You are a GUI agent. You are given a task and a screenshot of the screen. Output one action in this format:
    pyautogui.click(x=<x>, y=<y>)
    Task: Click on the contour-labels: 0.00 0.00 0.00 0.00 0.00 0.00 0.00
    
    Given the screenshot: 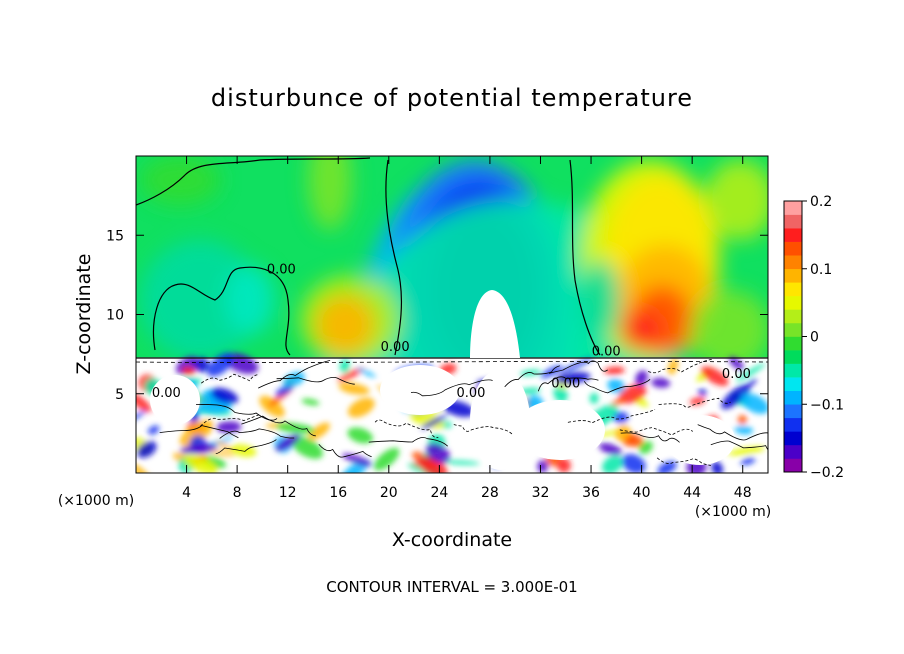 What is the action you would take?
    pyautogui.click(x=451, y=331)
    